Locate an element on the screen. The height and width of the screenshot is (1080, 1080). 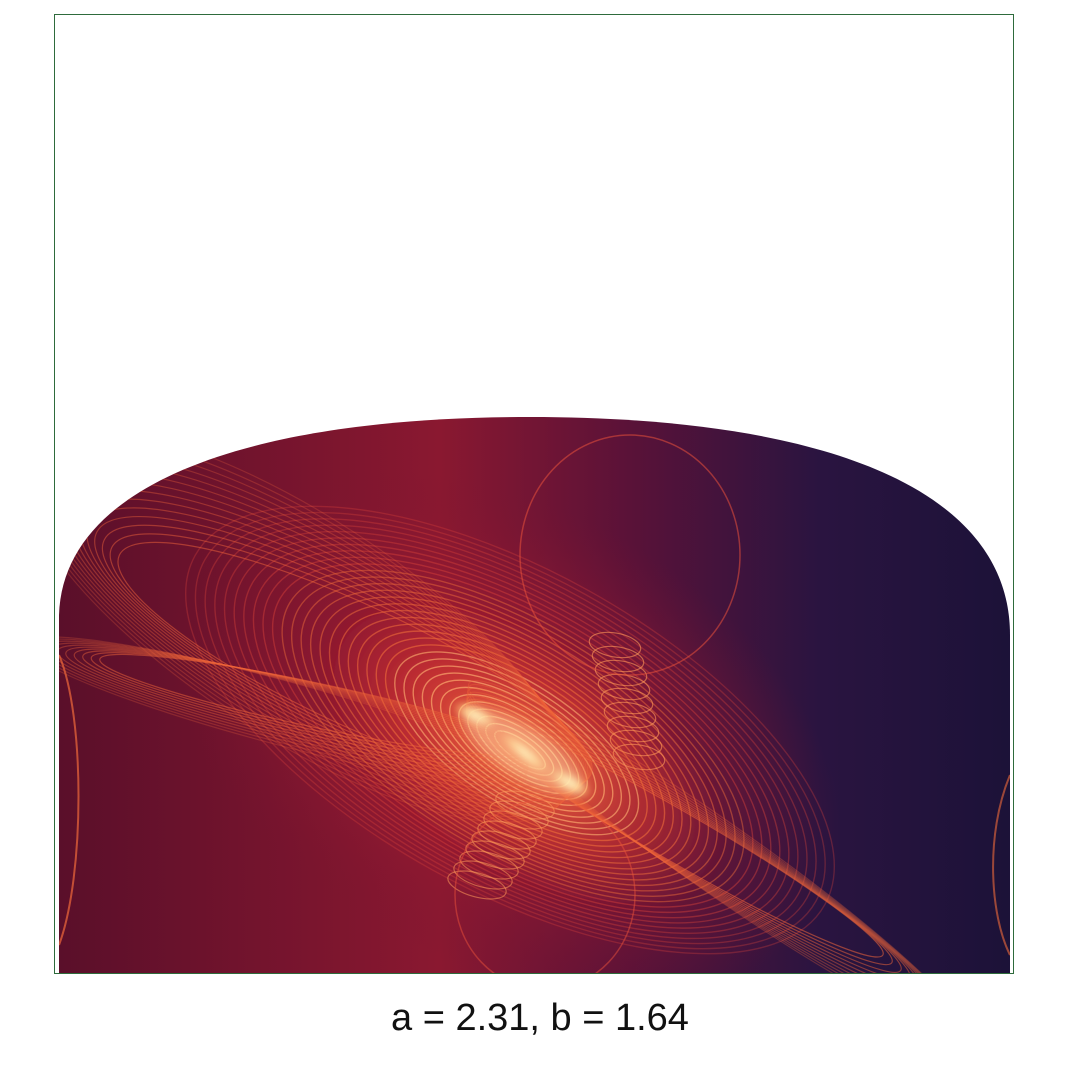
parameter-caption: a = 2.31, b = 1.64 is located at coordinates (540, 1018).